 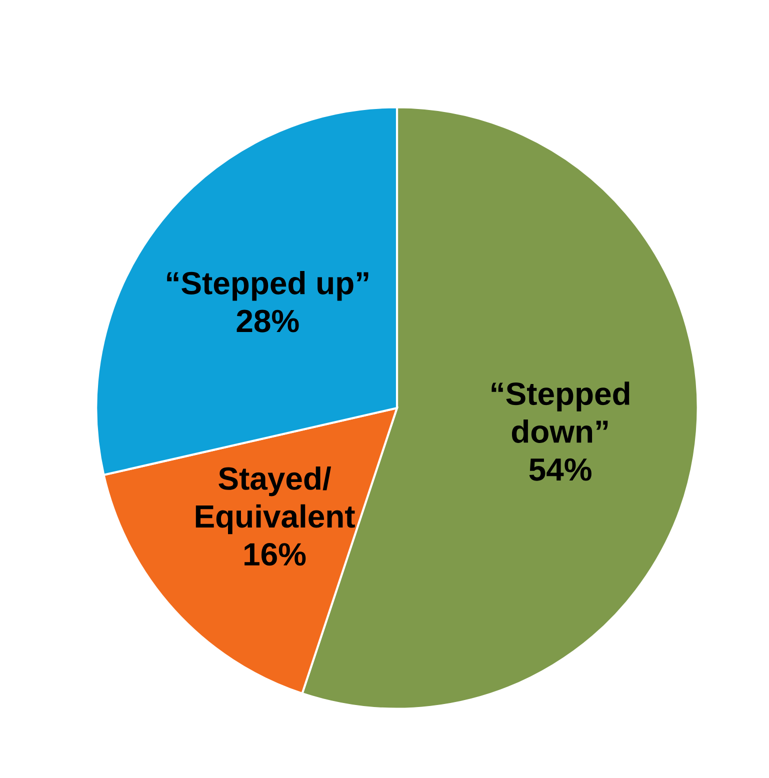 I want to click on slice-label: “Stepped up”, so click(x=267, y=286).